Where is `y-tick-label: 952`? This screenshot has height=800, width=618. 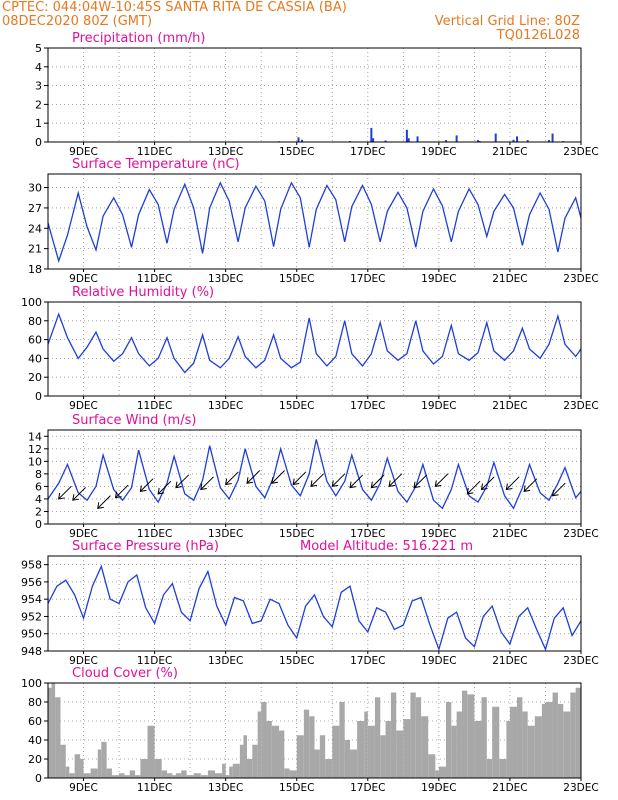
y-tick-label: 952 is located at coordinates (31, 616).